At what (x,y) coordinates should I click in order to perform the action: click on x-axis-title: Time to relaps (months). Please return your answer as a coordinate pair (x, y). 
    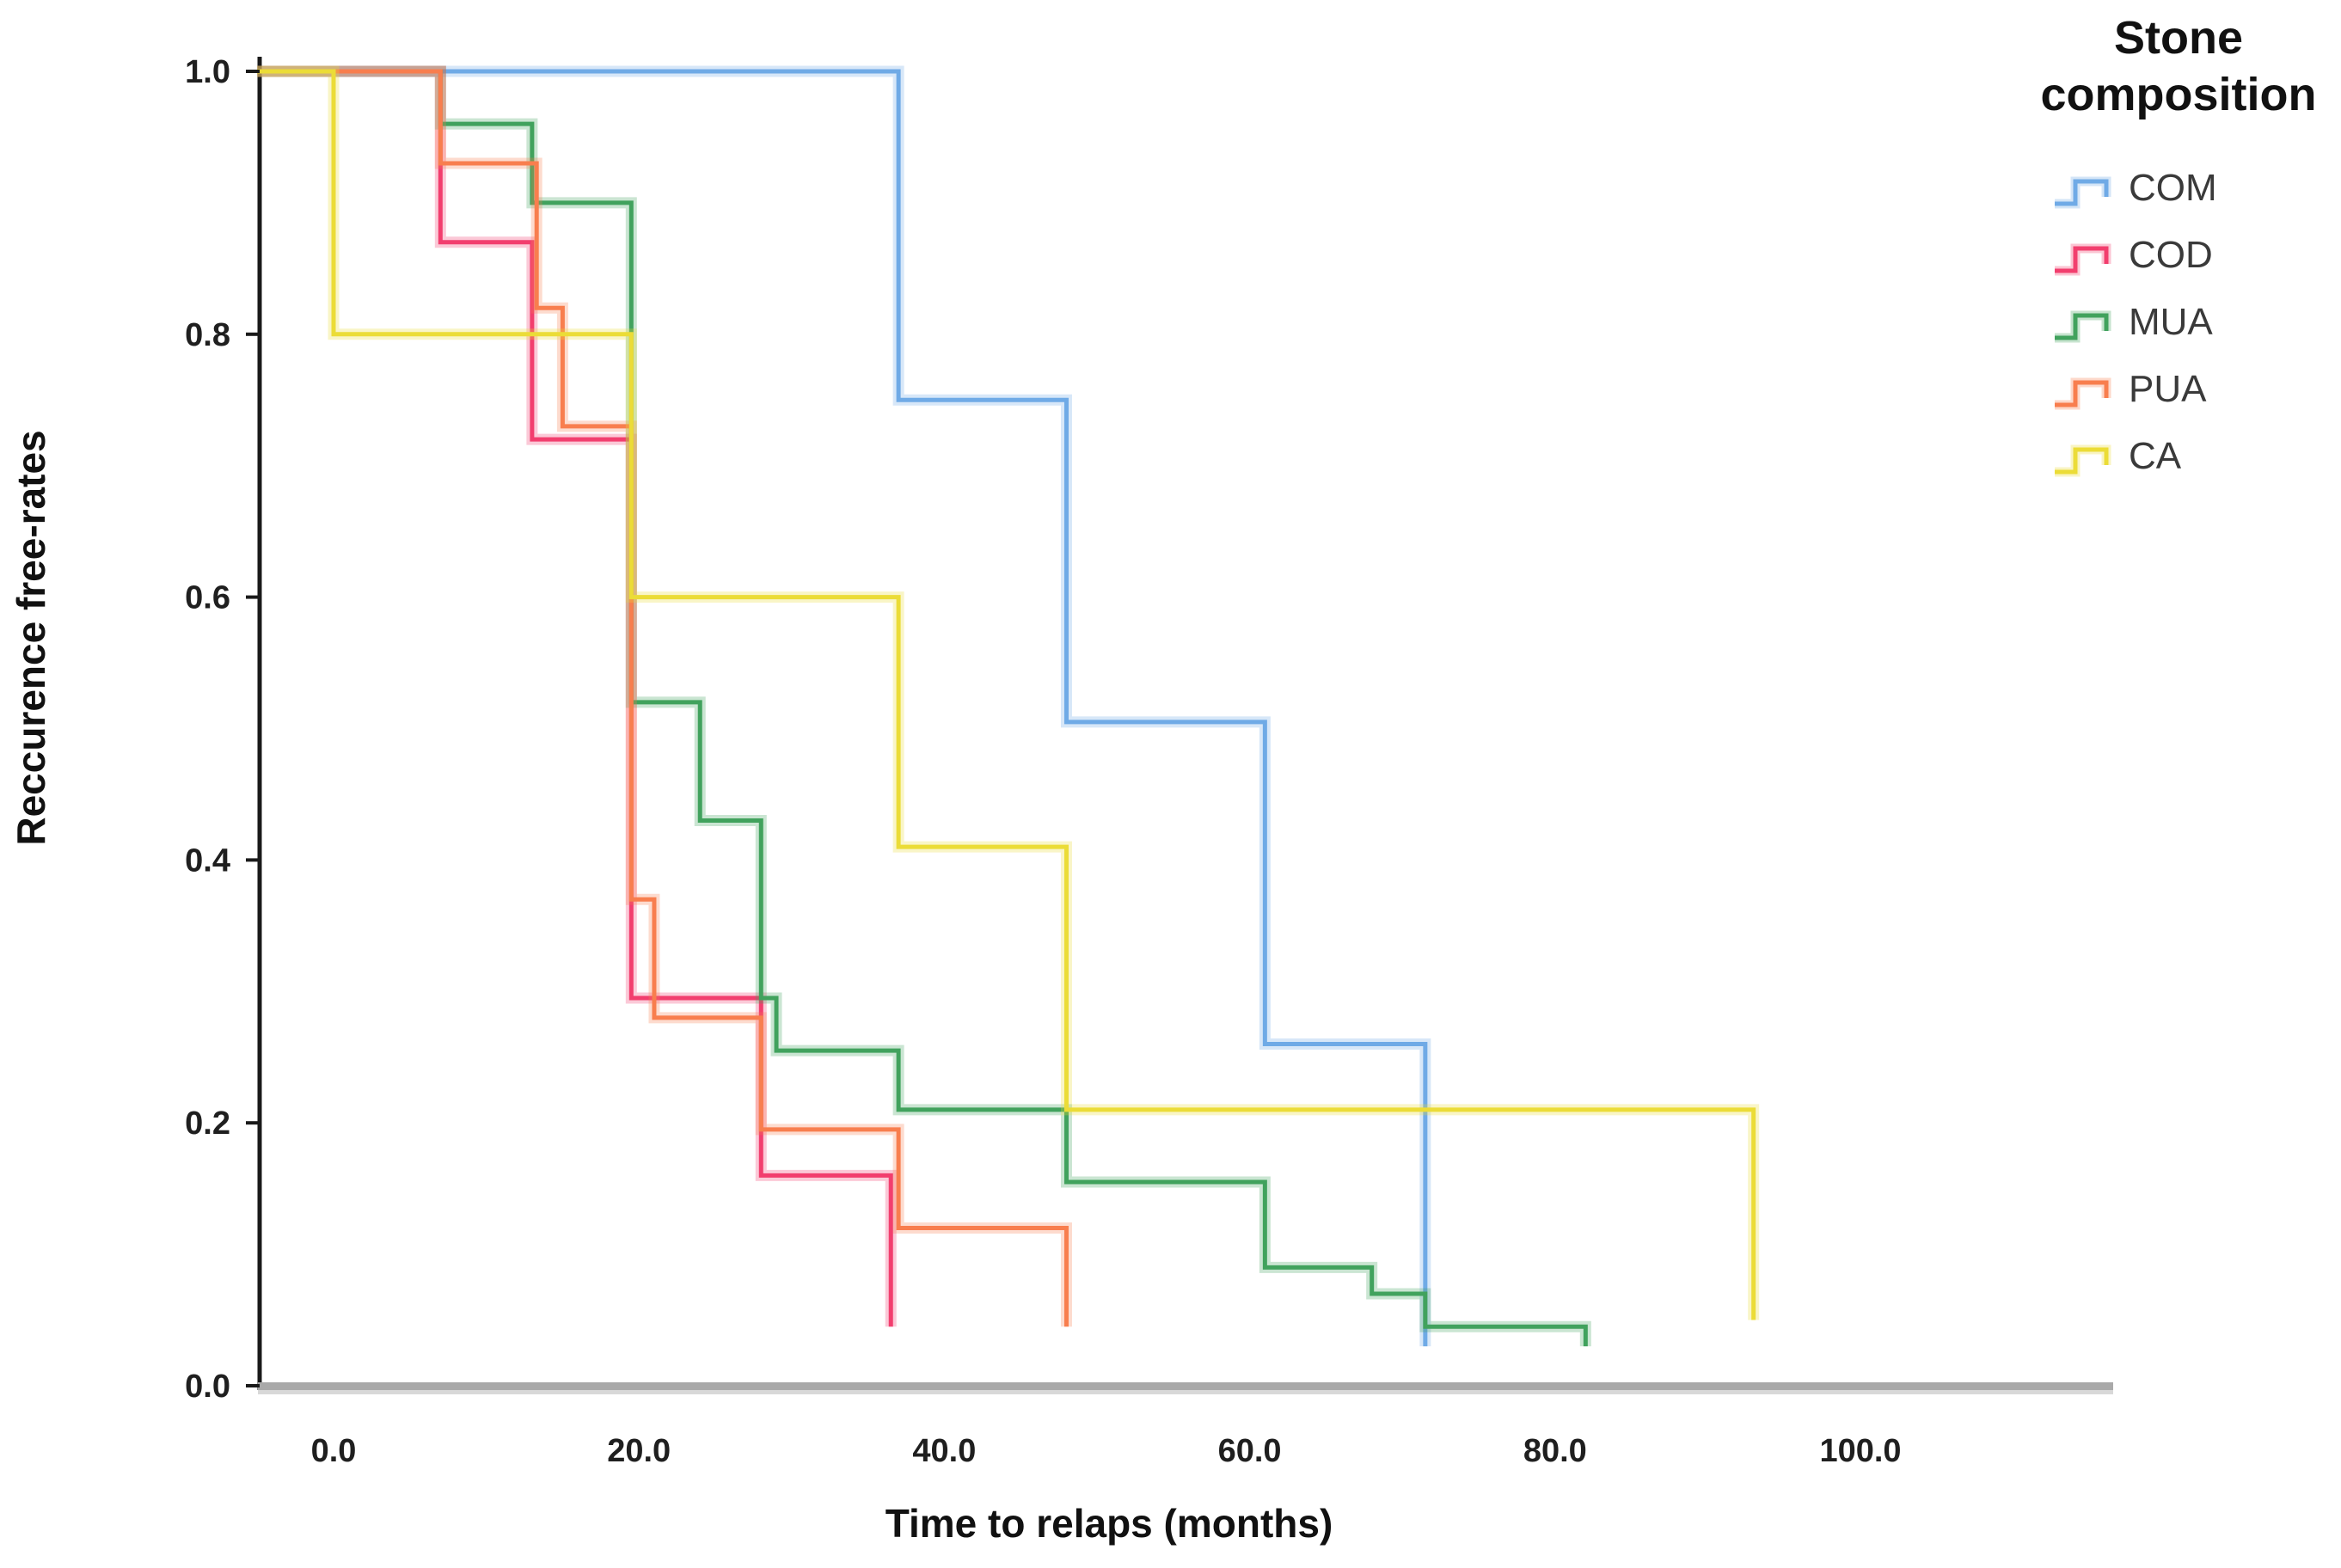
    Looking at the image, I should click on (1109, 1523).